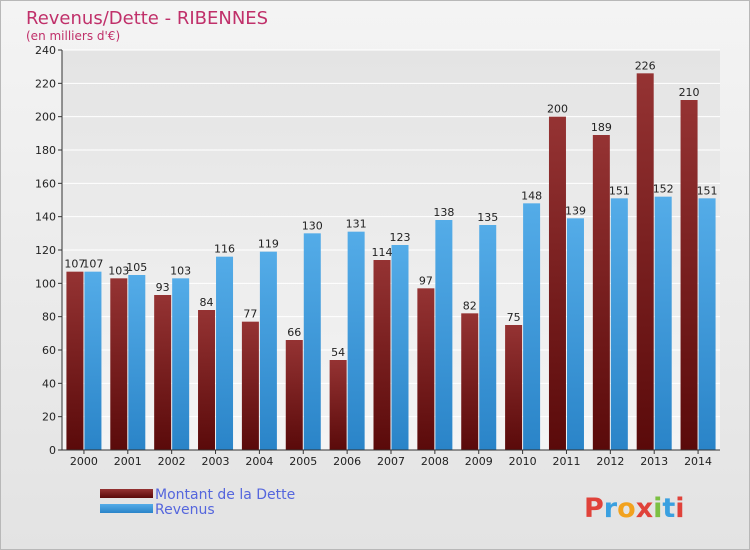 The image size is (750, 550). Describe the element at coordinates (356, 224) in the screenshot. I see `data-label-revenus: 131` at that location.